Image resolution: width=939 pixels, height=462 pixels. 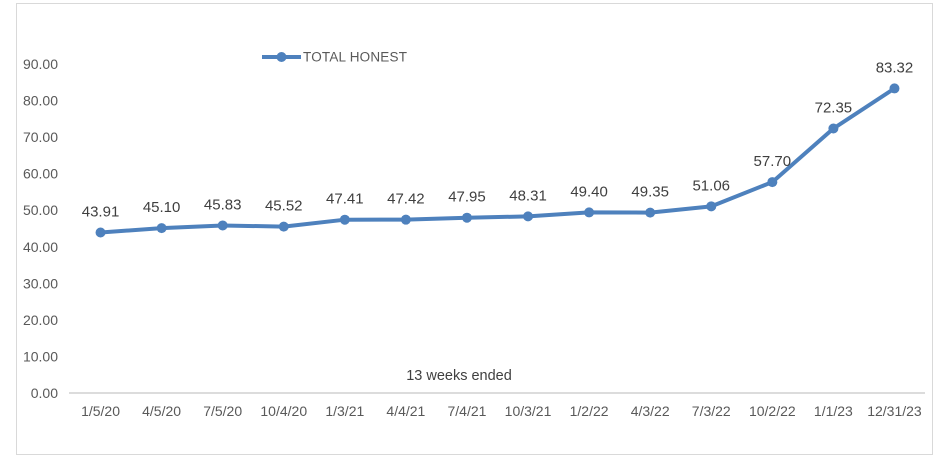 What do you see at coordinates (355, 57) in the screenshot?
I see `legend-label: TOTAL HONEST` at bounding box center [355, 57].